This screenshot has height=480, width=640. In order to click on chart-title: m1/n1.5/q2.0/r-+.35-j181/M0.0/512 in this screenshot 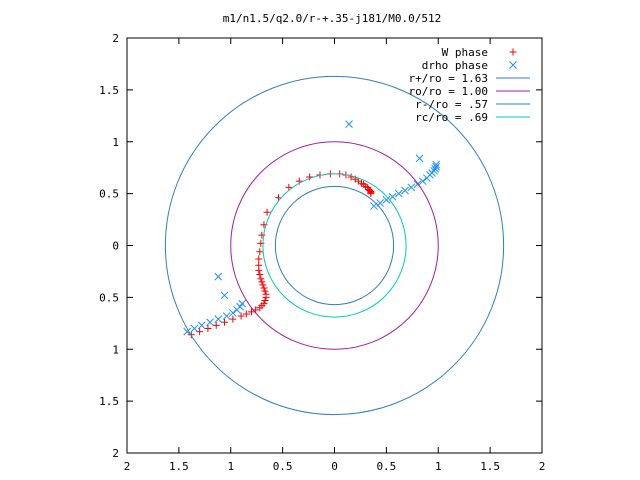, I will do `click(332, 18)`.